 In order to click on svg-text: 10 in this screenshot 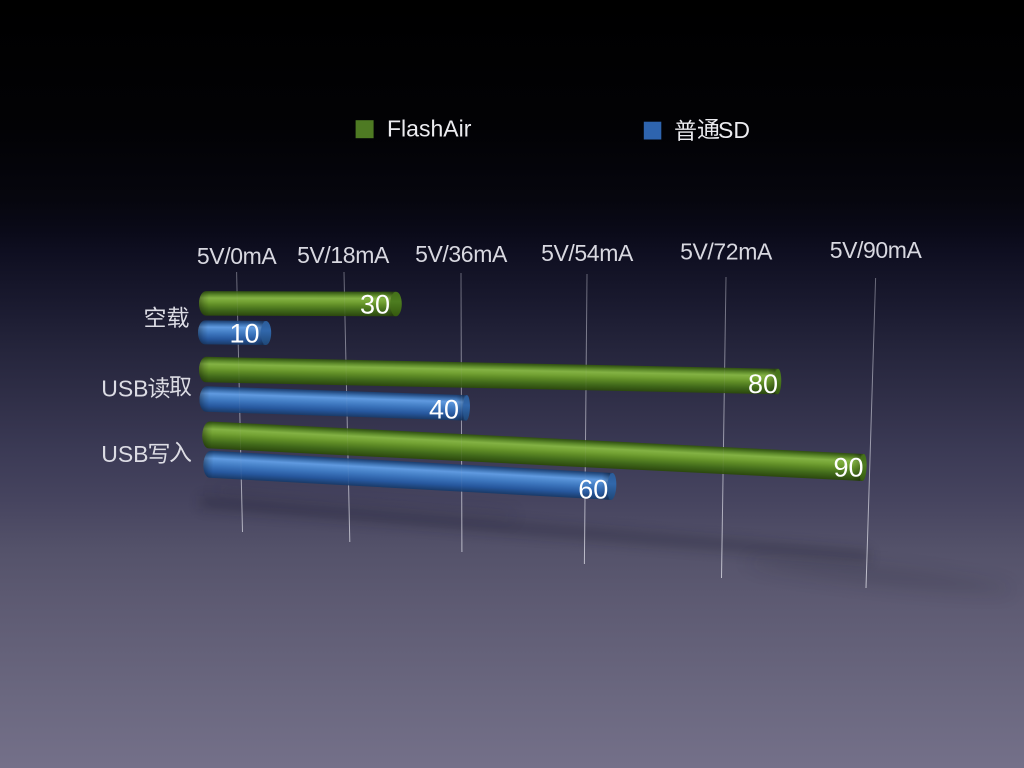, I will do `click(244, 333)`.